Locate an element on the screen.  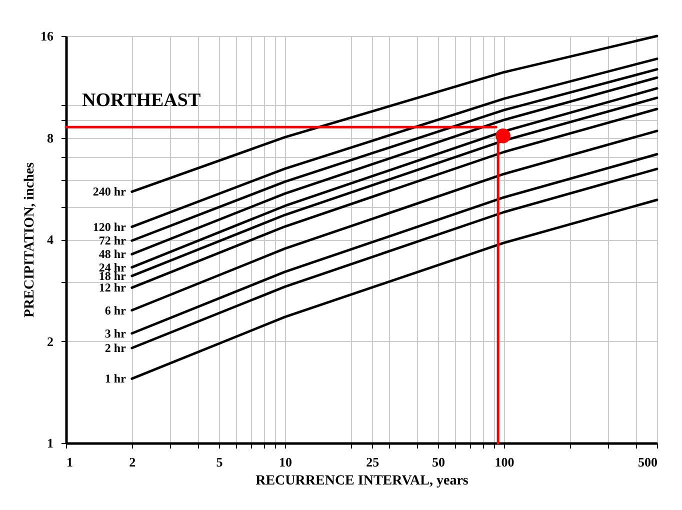
series-label: 12 hr is located at coordinates (112, 287).